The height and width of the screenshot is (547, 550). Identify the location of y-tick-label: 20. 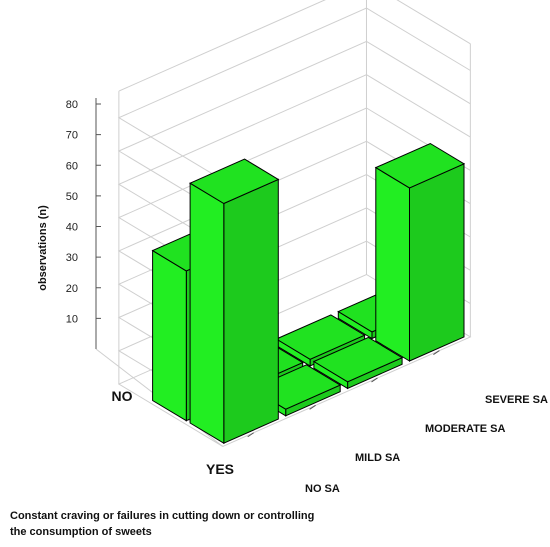
(72, 289).